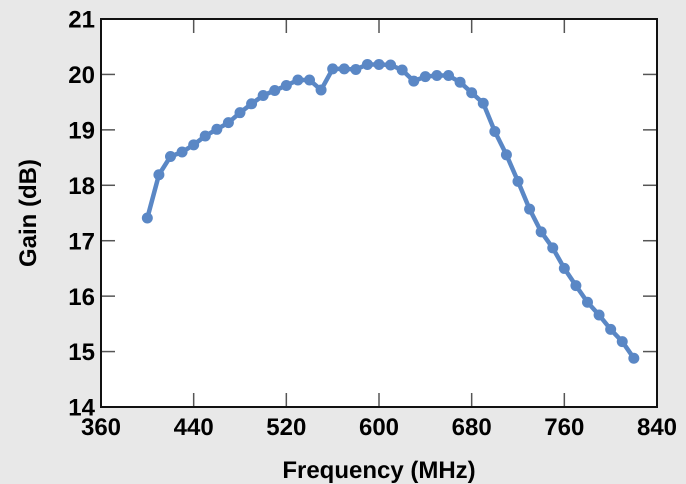  What do you see at coordinates (379, 470) in the screenshot?
I see `x-axis-title: Frequency (MHz)` at bounding box center [379, 470].